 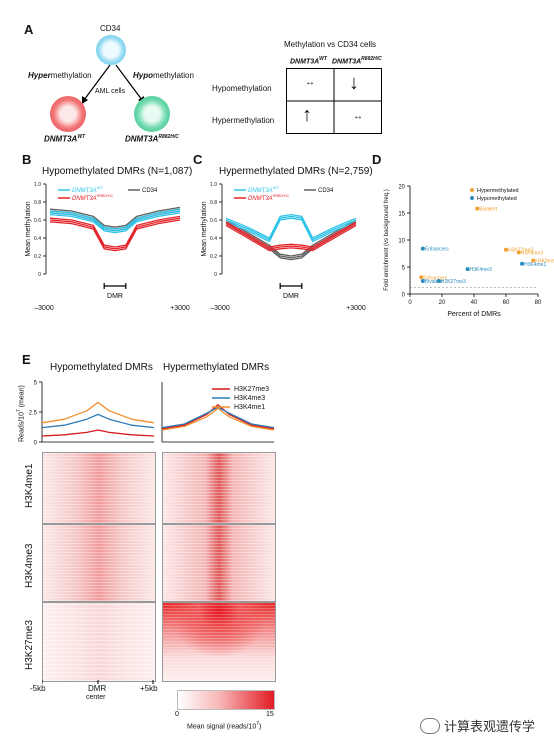 I want to click on panel-c-ytick-label: 0, so click(x=215, y=275).